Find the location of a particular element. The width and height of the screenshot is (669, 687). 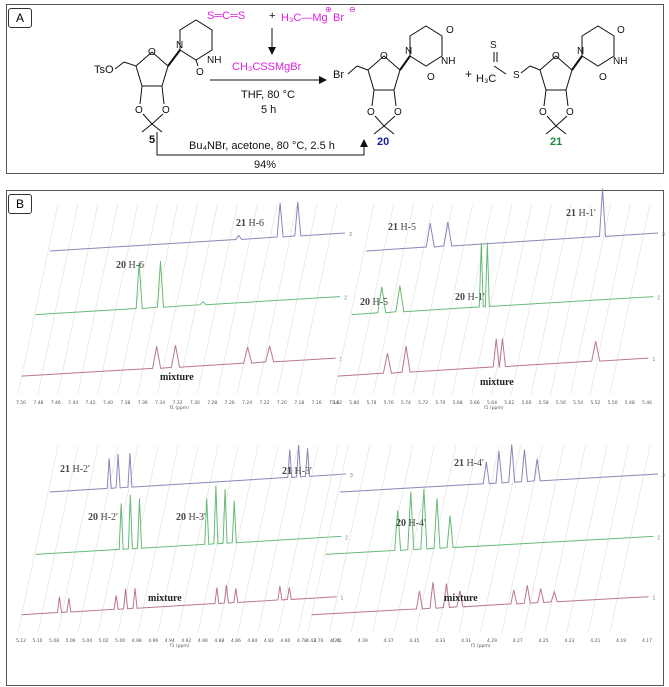

peak-label-proton: H-1' is located at coordinates (475, 297).